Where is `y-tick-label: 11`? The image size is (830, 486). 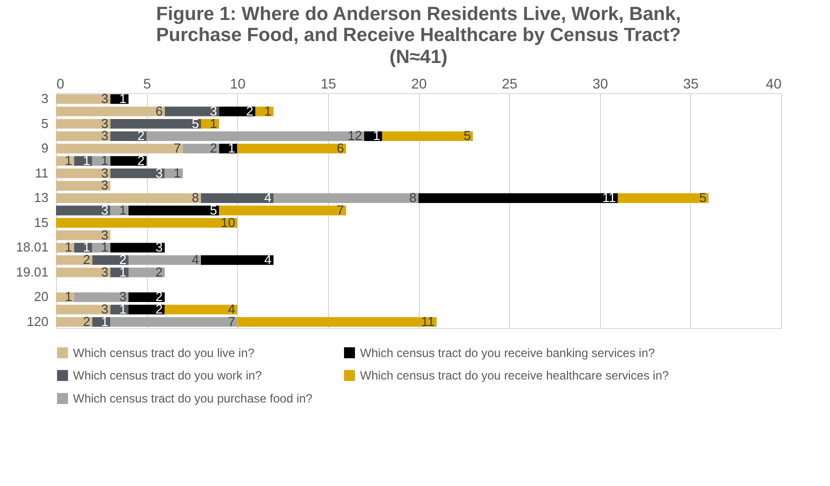 y-tick-label: 11 is located at coordinates (41, 172).